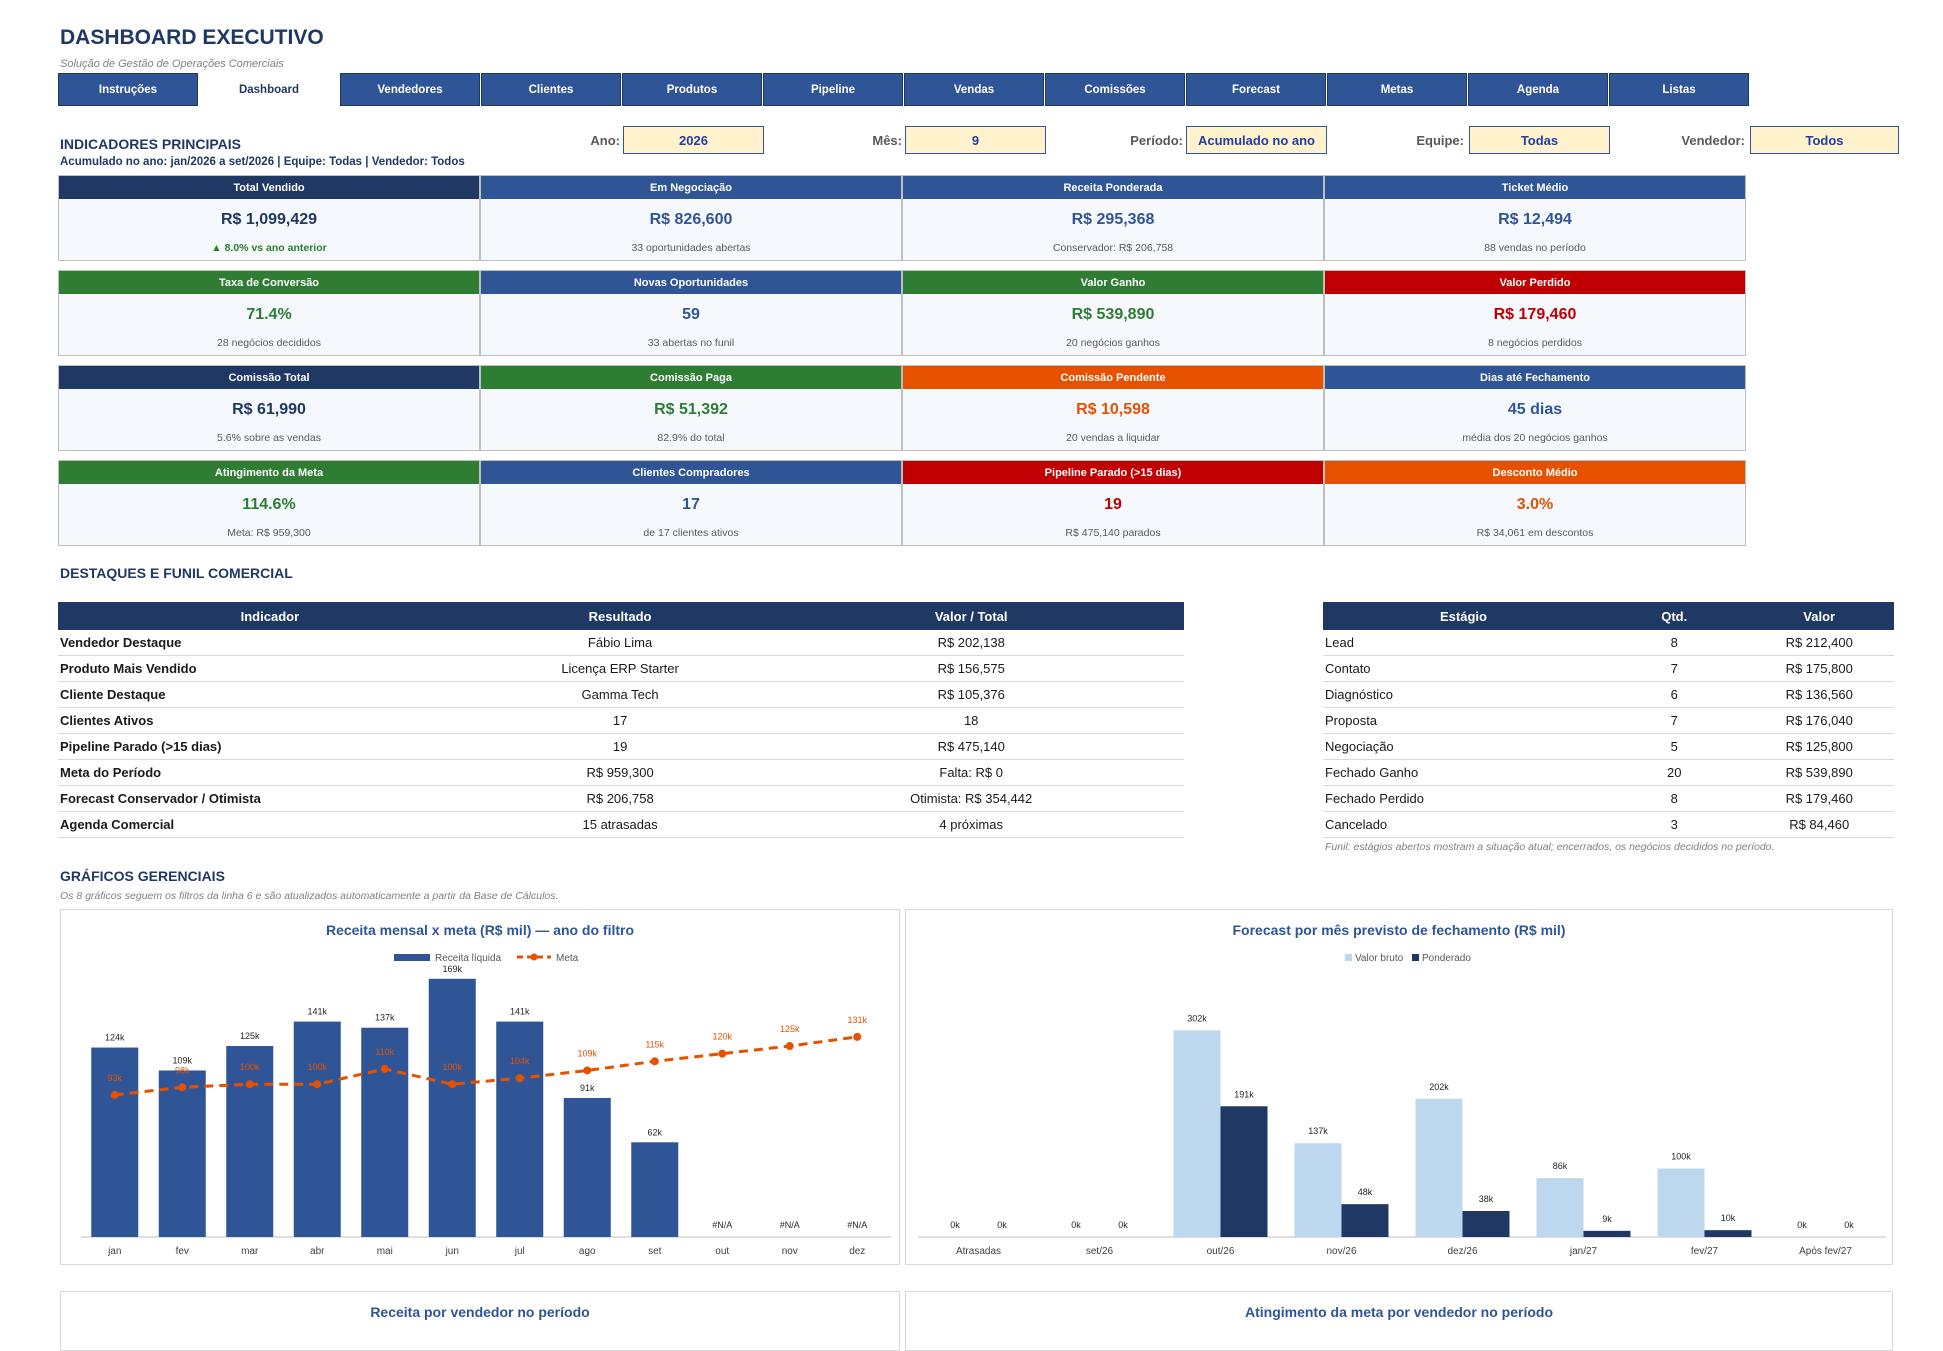 The image size is (1943, 1351). What do you see at coordinates (692, 89) in the screenshot?
I see `tab-produtos: Produtos` at bounding box center [692, 89].